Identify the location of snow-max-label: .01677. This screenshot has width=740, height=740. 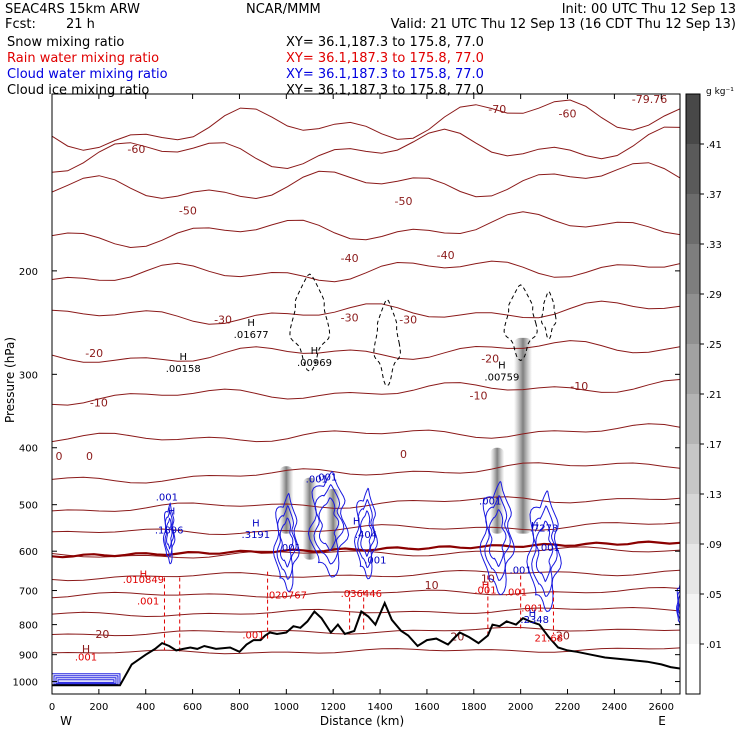
(251, 335).